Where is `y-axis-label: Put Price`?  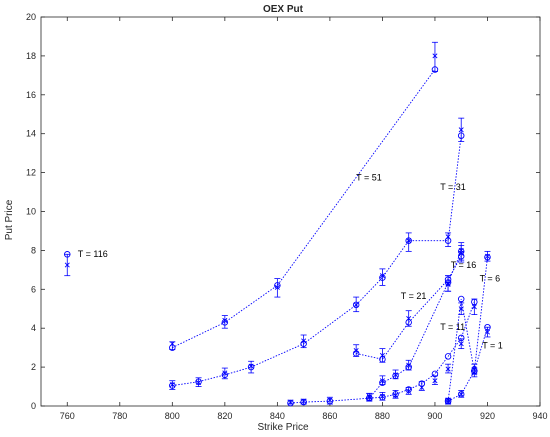 y-axis-label: Put Price is located at coordinates (9, 219).